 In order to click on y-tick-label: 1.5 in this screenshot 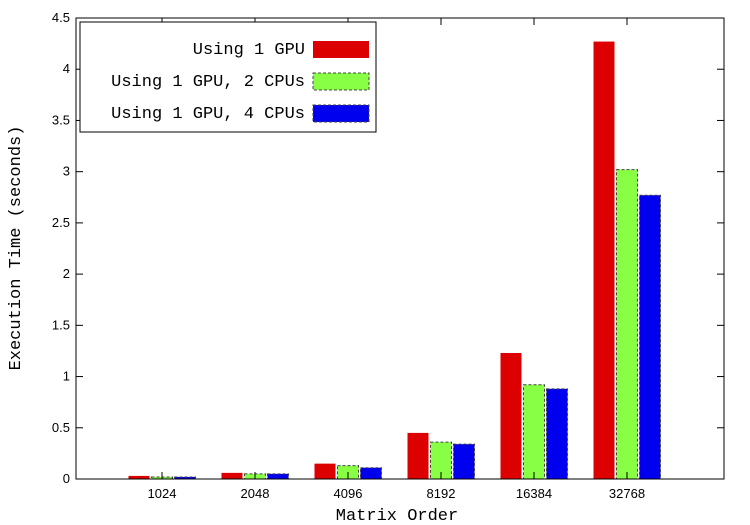, I will do `click(61, 324)`.